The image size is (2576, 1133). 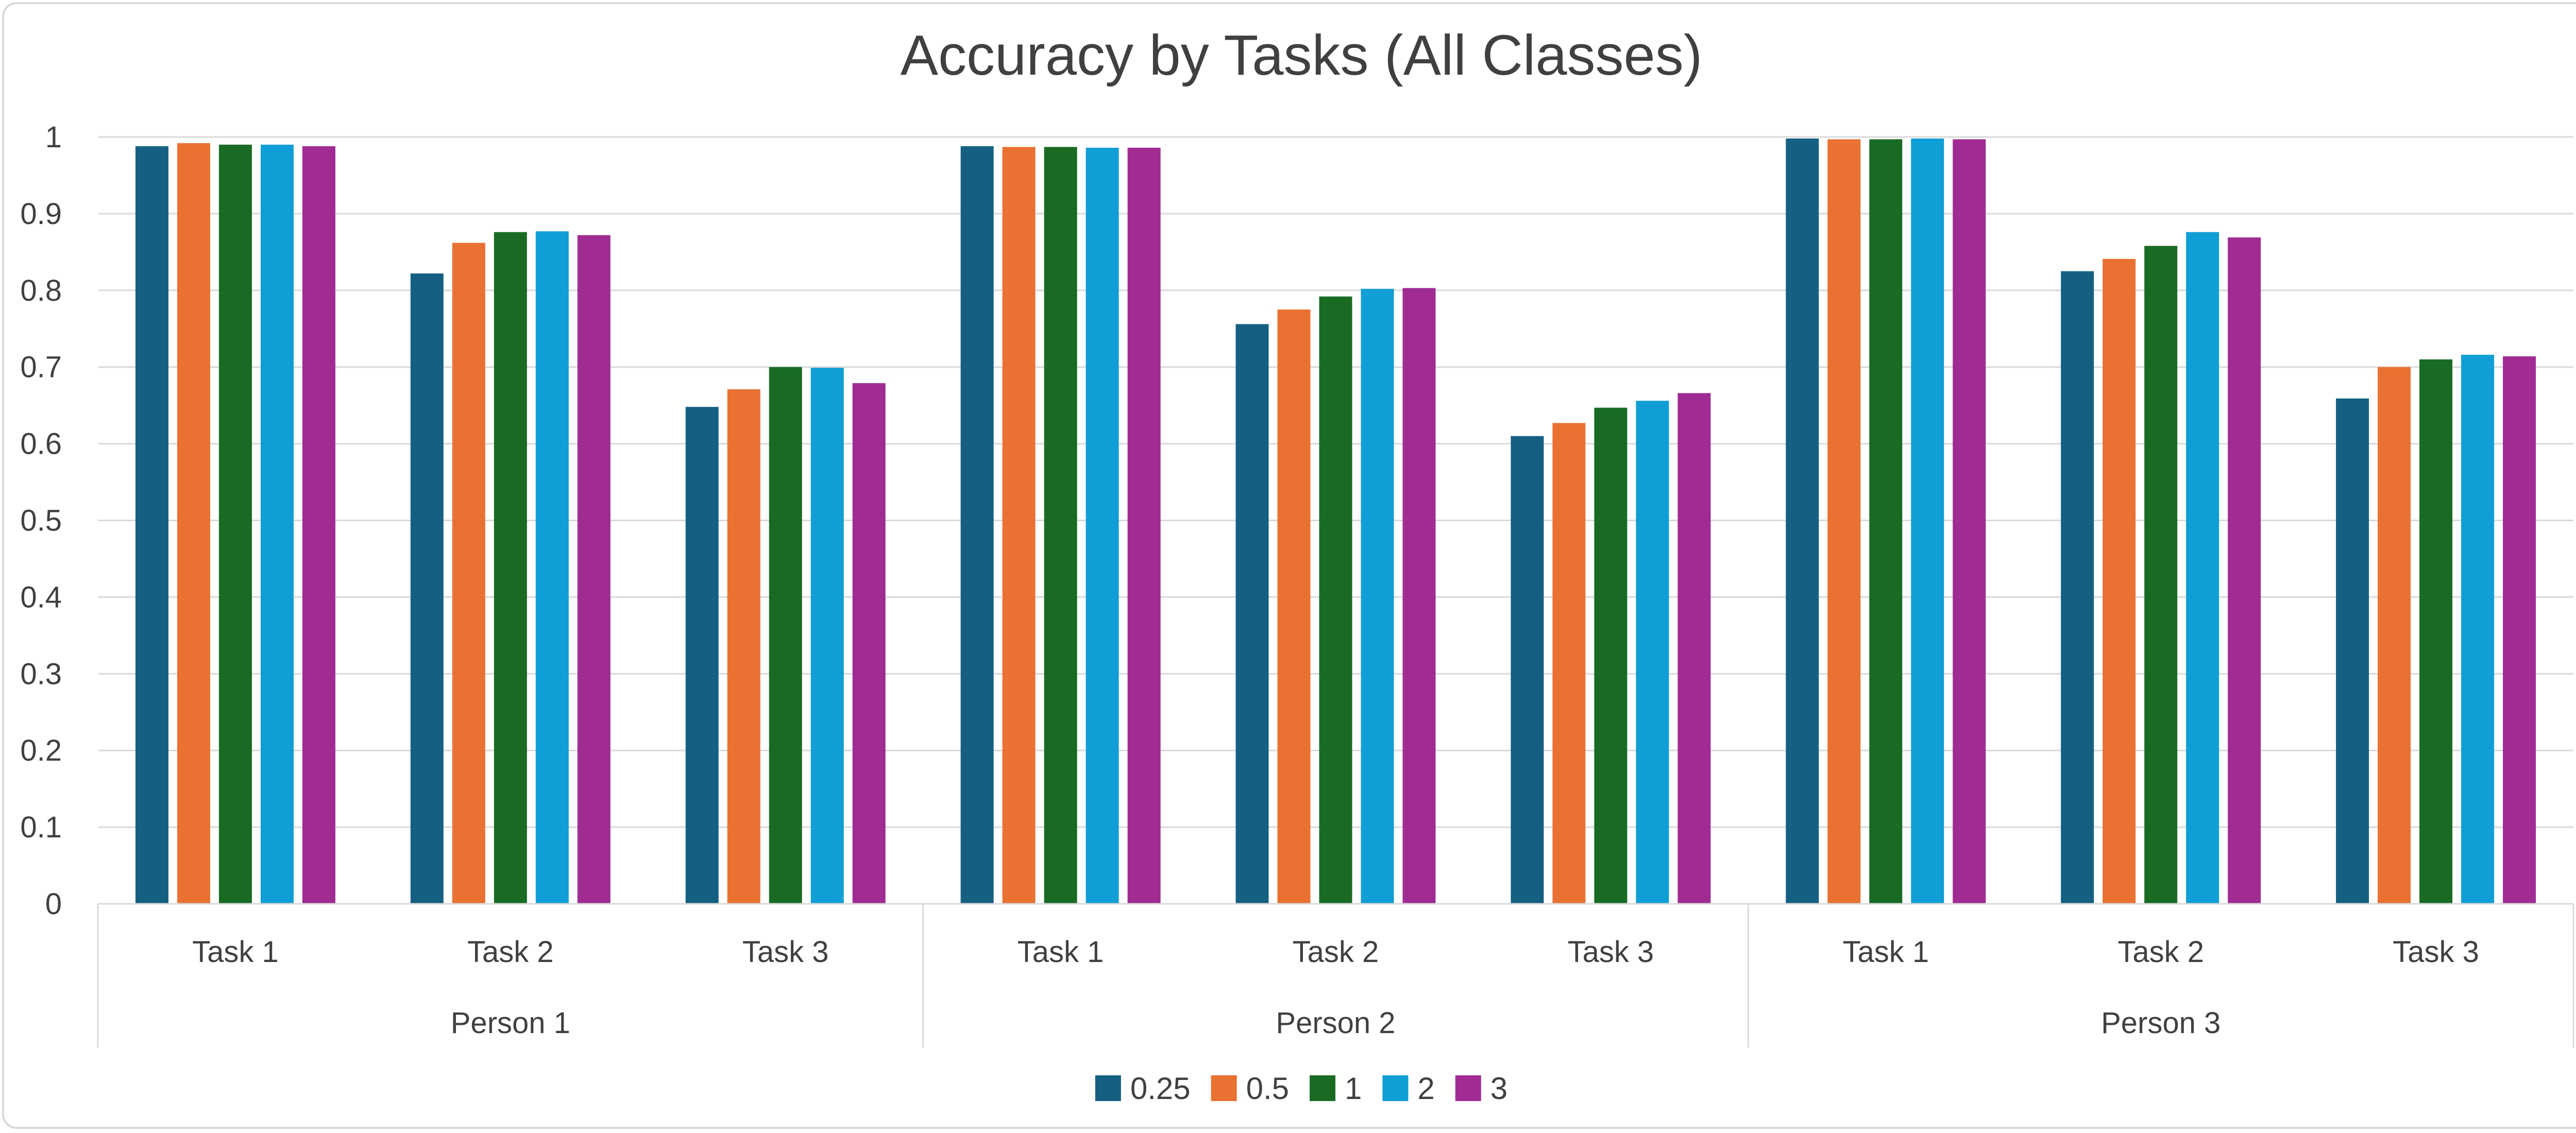 I want to click on y-tick-label: 0, so click(x=53, y=904).